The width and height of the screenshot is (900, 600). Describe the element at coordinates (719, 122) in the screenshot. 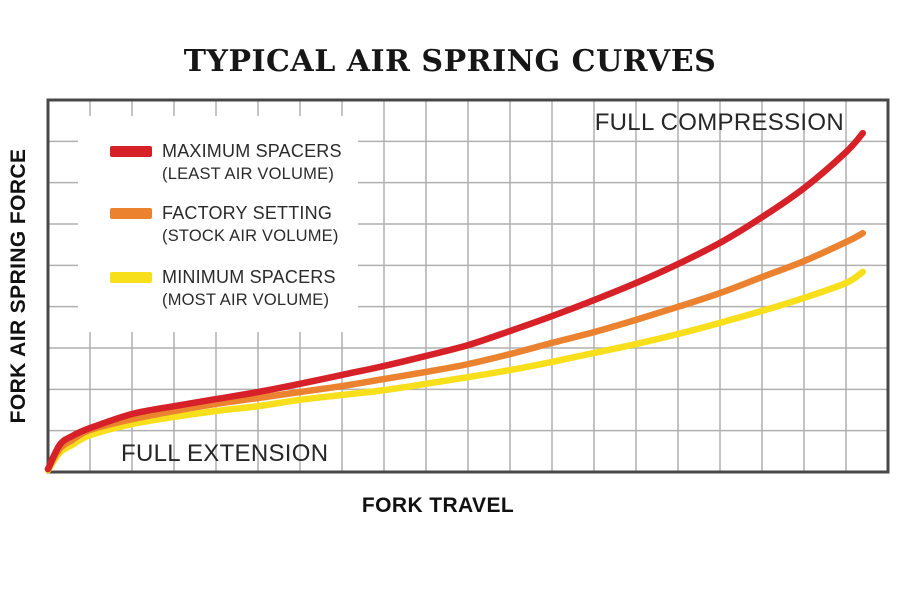

I see `annotation-full-compression: FULL COMPRESSION` at that location.